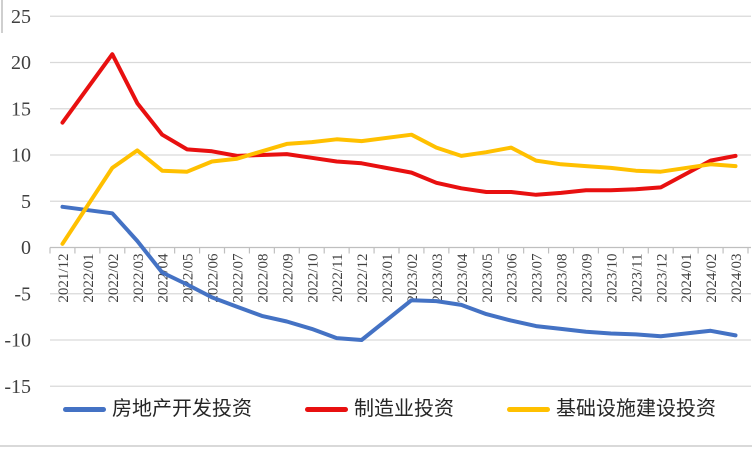 Image resolution: width=752 pixels, height=450 pixels. Describe the element at coordinates (488, 278) in the screenshot. I see `x-axis-label: 2023/05` at that location.